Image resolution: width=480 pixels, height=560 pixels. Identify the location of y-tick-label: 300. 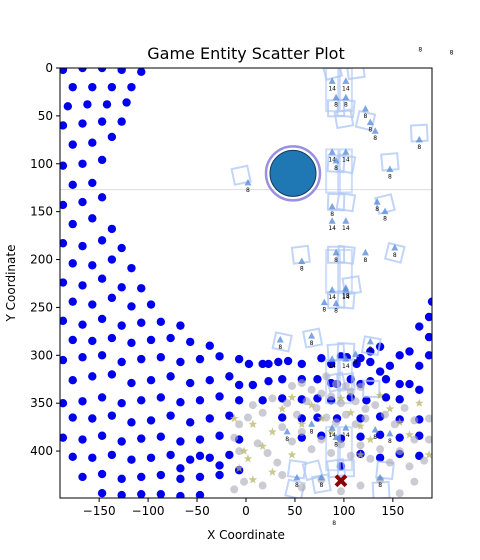
(41, 355).